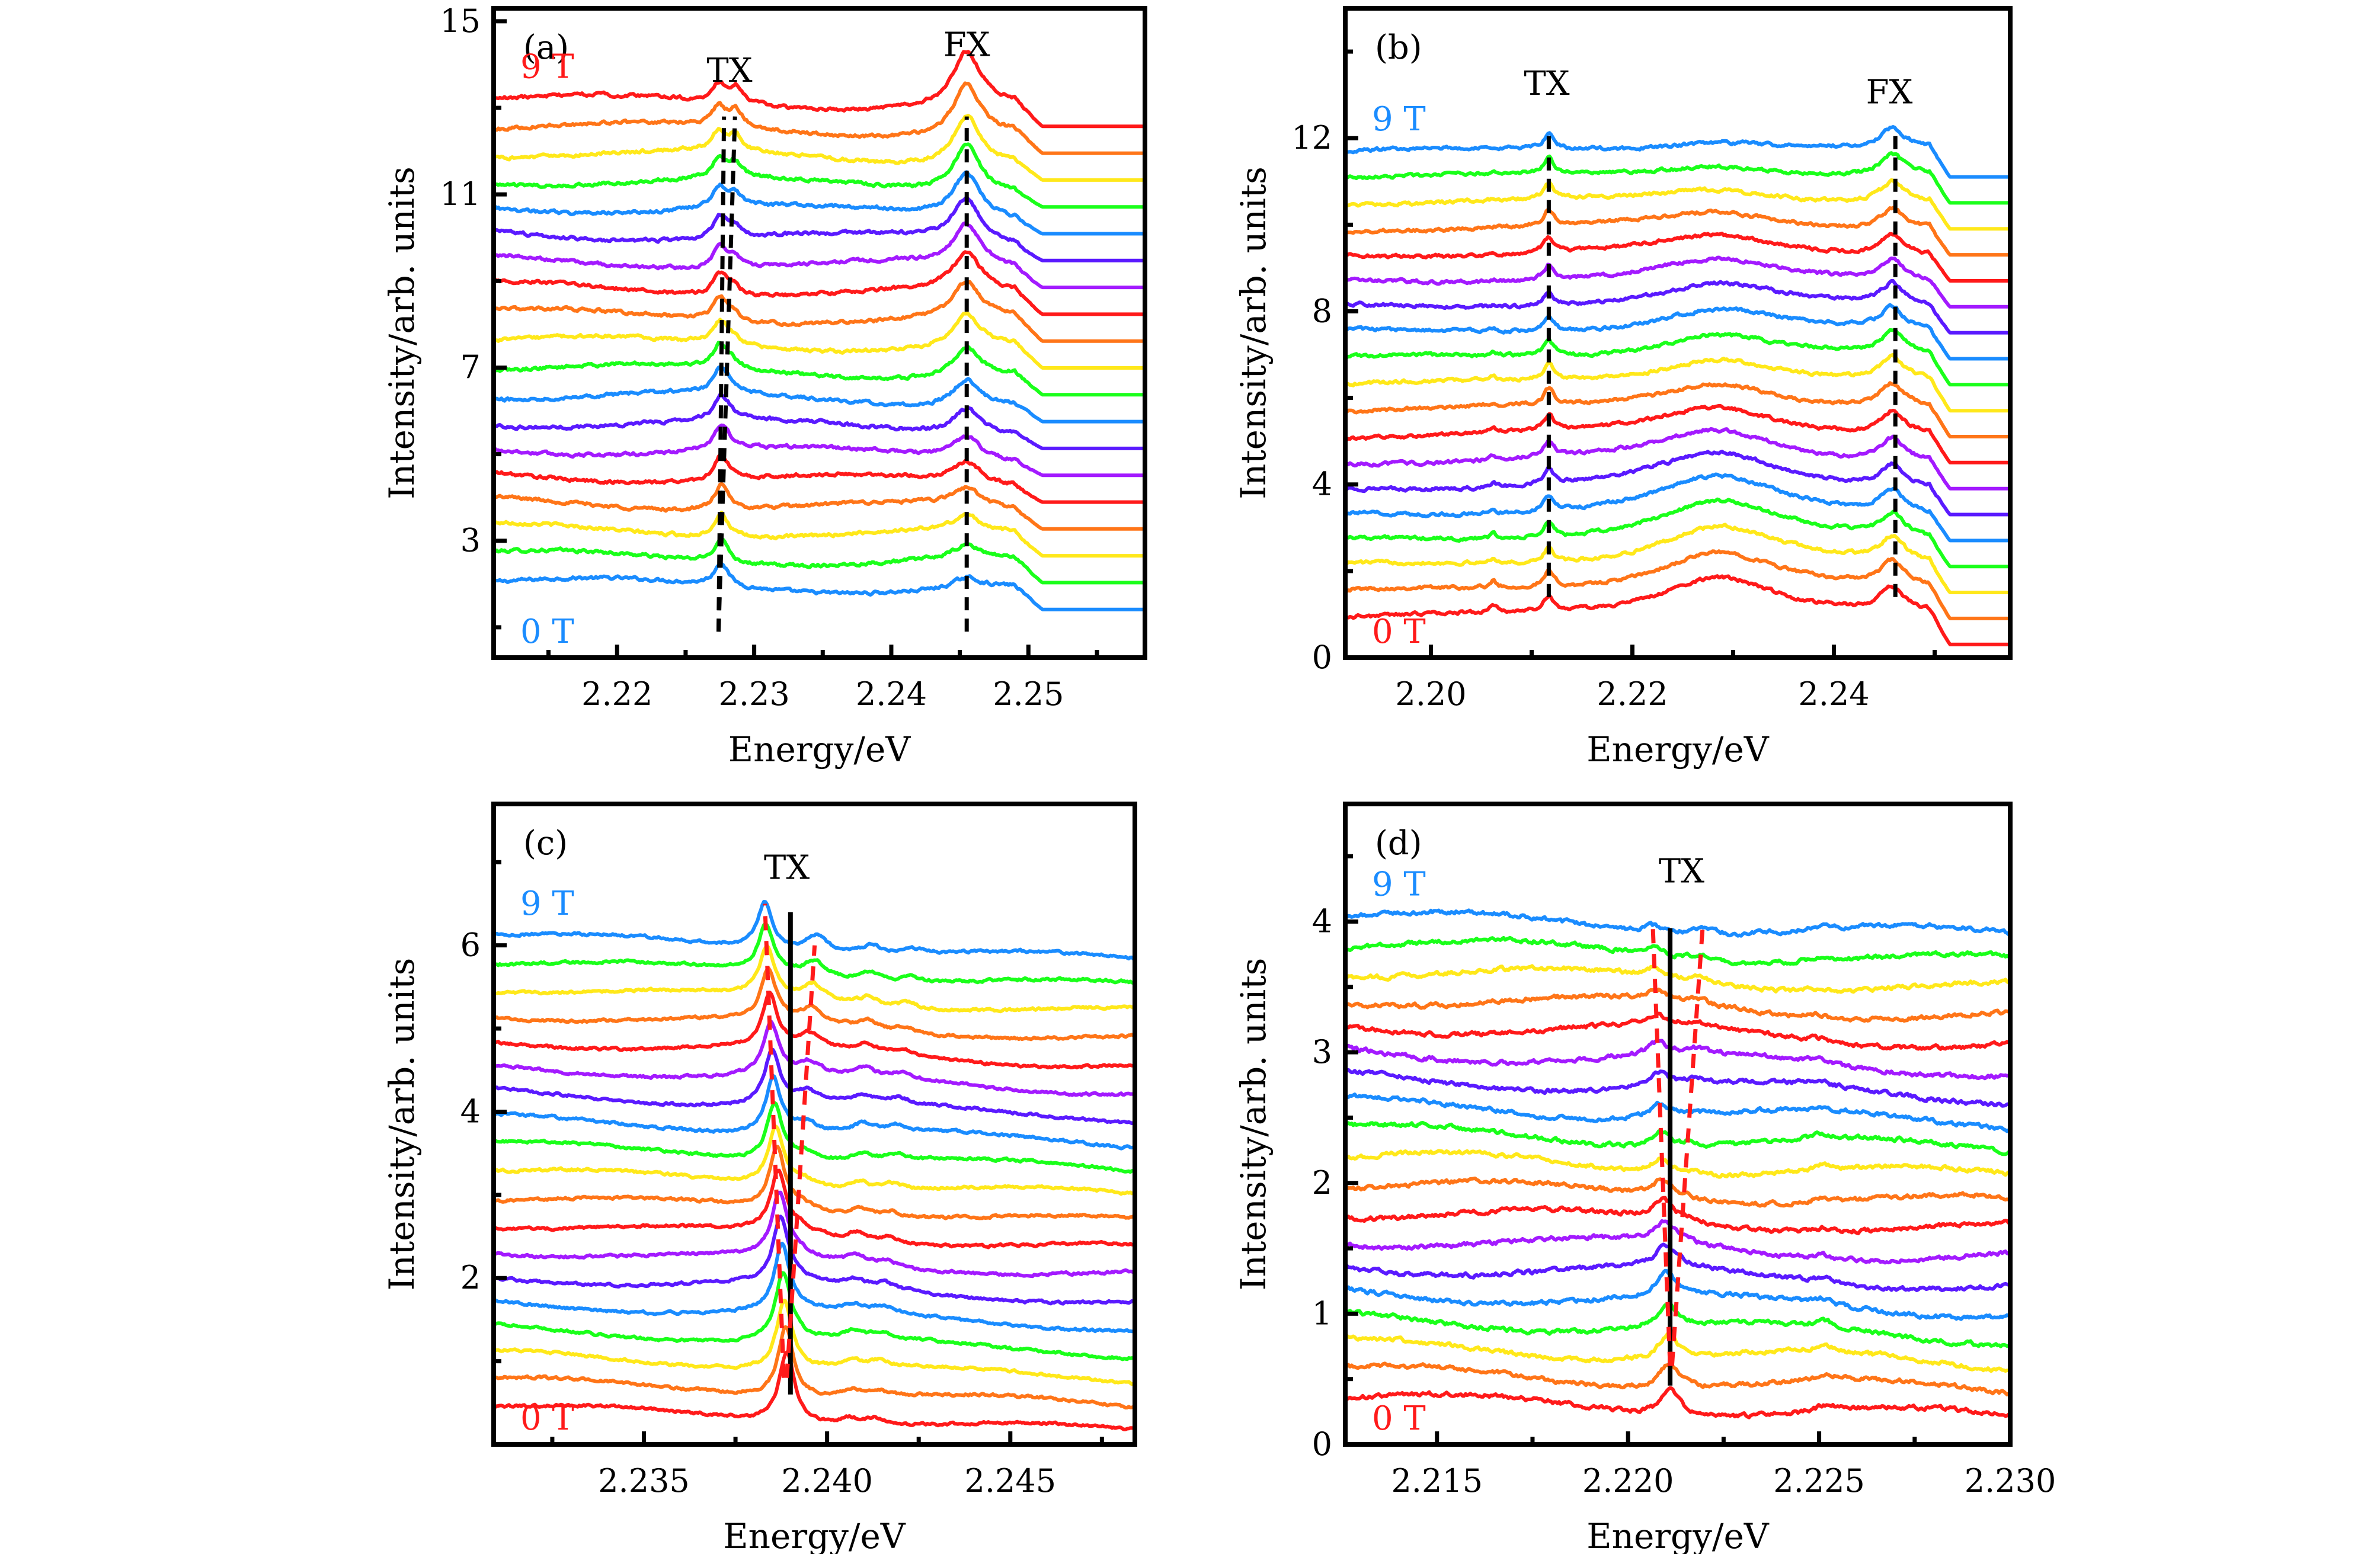  What do you see at coordinates (546, 47) in the screenshot?
I see `panel-label: (a)` at bounding box center [546, 47].